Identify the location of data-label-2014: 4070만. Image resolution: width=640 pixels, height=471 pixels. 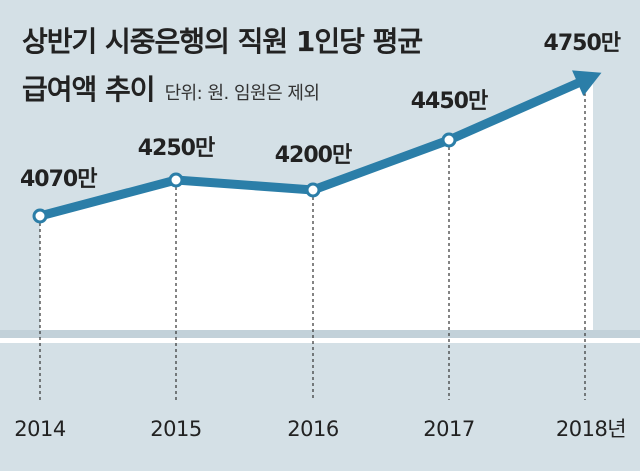
(58, 179).